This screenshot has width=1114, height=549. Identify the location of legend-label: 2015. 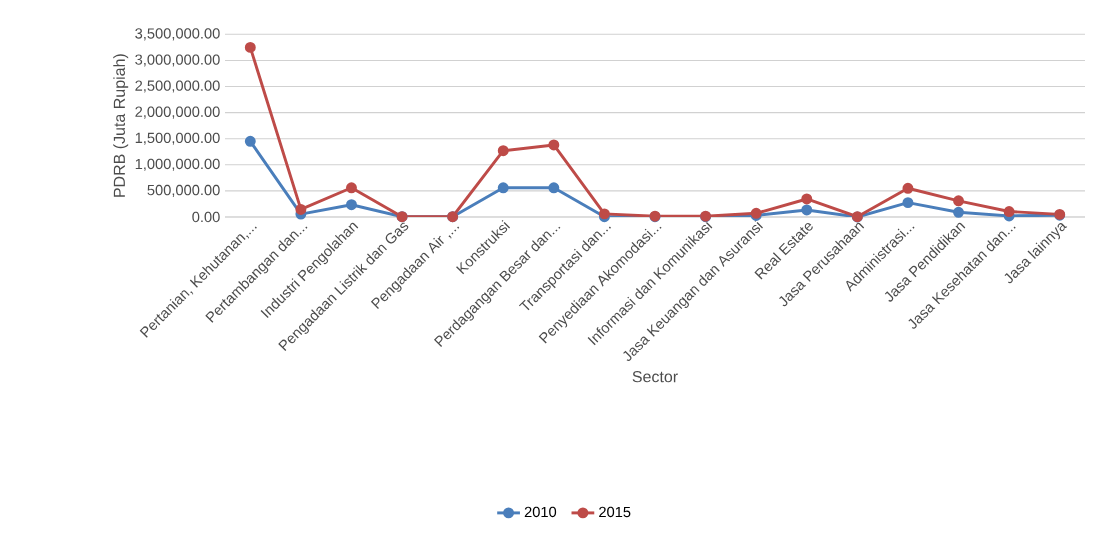
(615, 512).